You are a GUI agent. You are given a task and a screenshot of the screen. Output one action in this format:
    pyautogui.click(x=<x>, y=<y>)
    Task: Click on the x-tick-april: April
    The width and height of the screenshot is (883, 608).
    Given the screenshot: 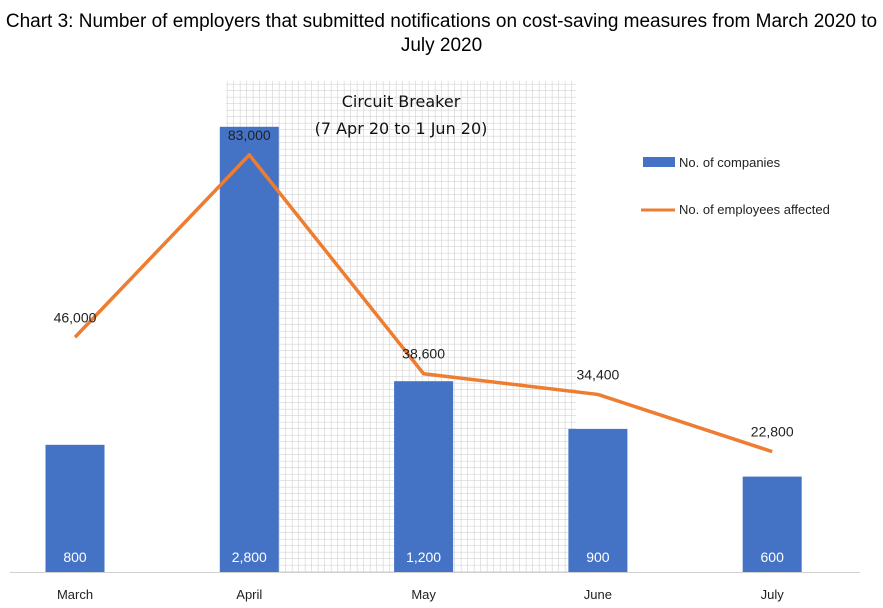 What is the action you would take?
    pyautogui.click(x=249, y=594)
    